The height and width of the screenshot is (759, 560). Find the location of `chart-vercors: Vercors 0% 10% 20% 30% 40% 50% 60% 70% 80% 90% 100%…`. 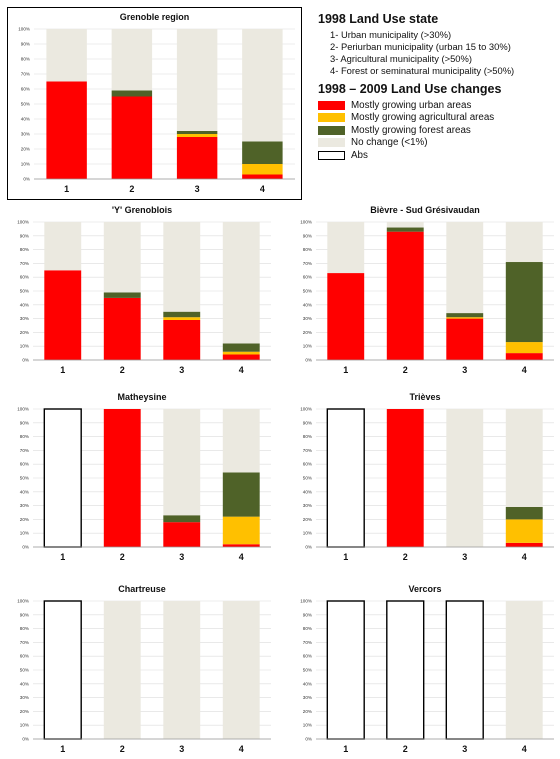

chart-vercors: Vercors 0% 10% 20% 30% 40% 50% 60% 70% 80% 90% 100%… is located at coordinates (425, 671).